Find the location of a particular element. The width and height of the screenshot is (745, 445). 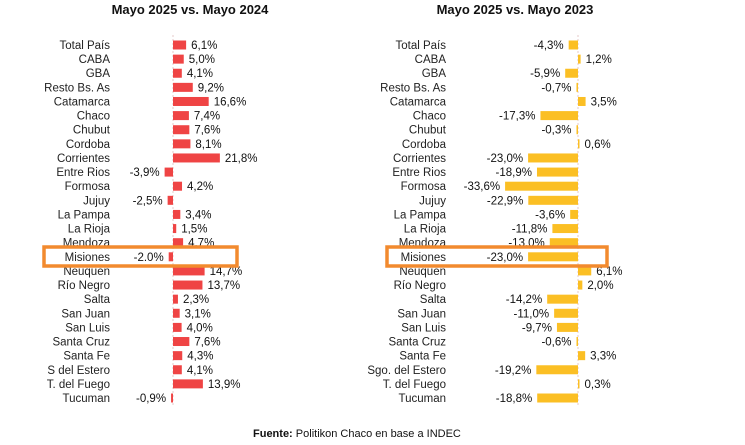

right-value-label: -18,9% is located at coordinates (514, 173).